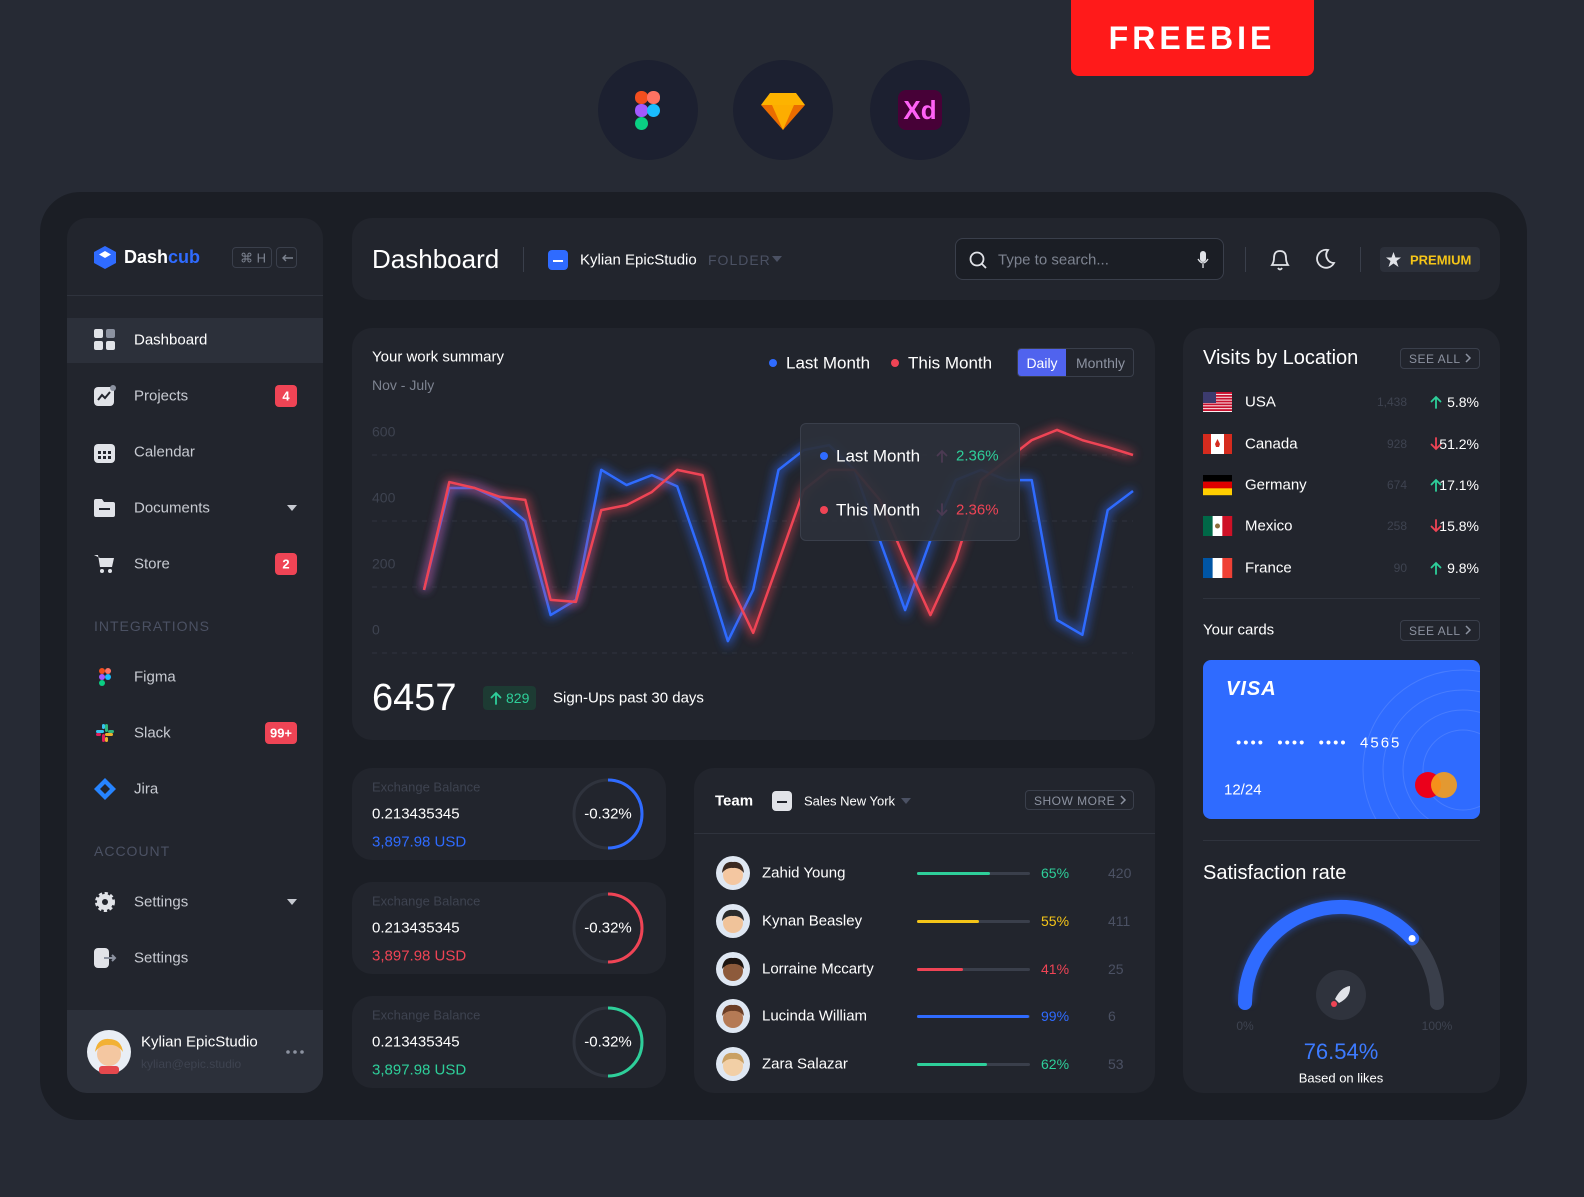  I want to click on show-more-text: SHOW MORE, so click(1075, 801).